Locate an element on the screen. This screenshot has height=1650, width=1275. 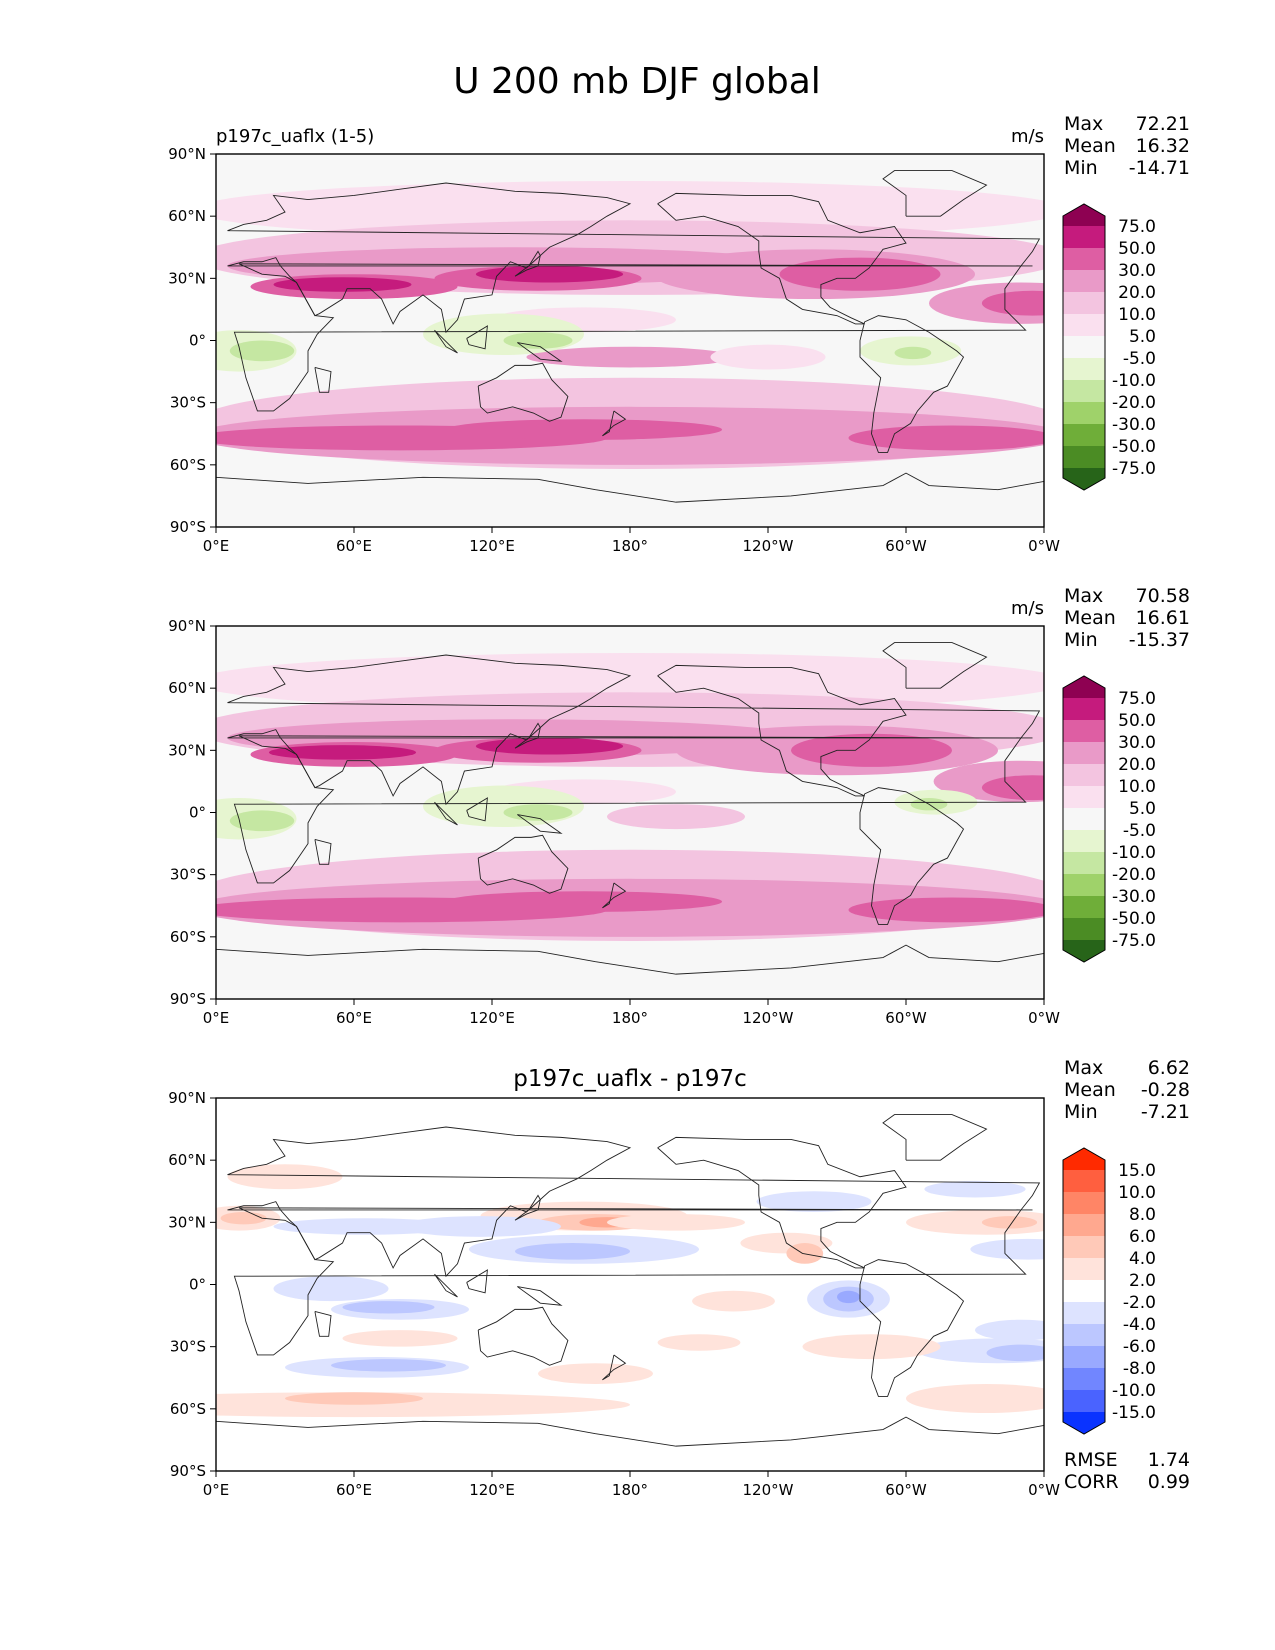
colorbar-tick-label: -4.0 is located at coordinates (1139, 1325).